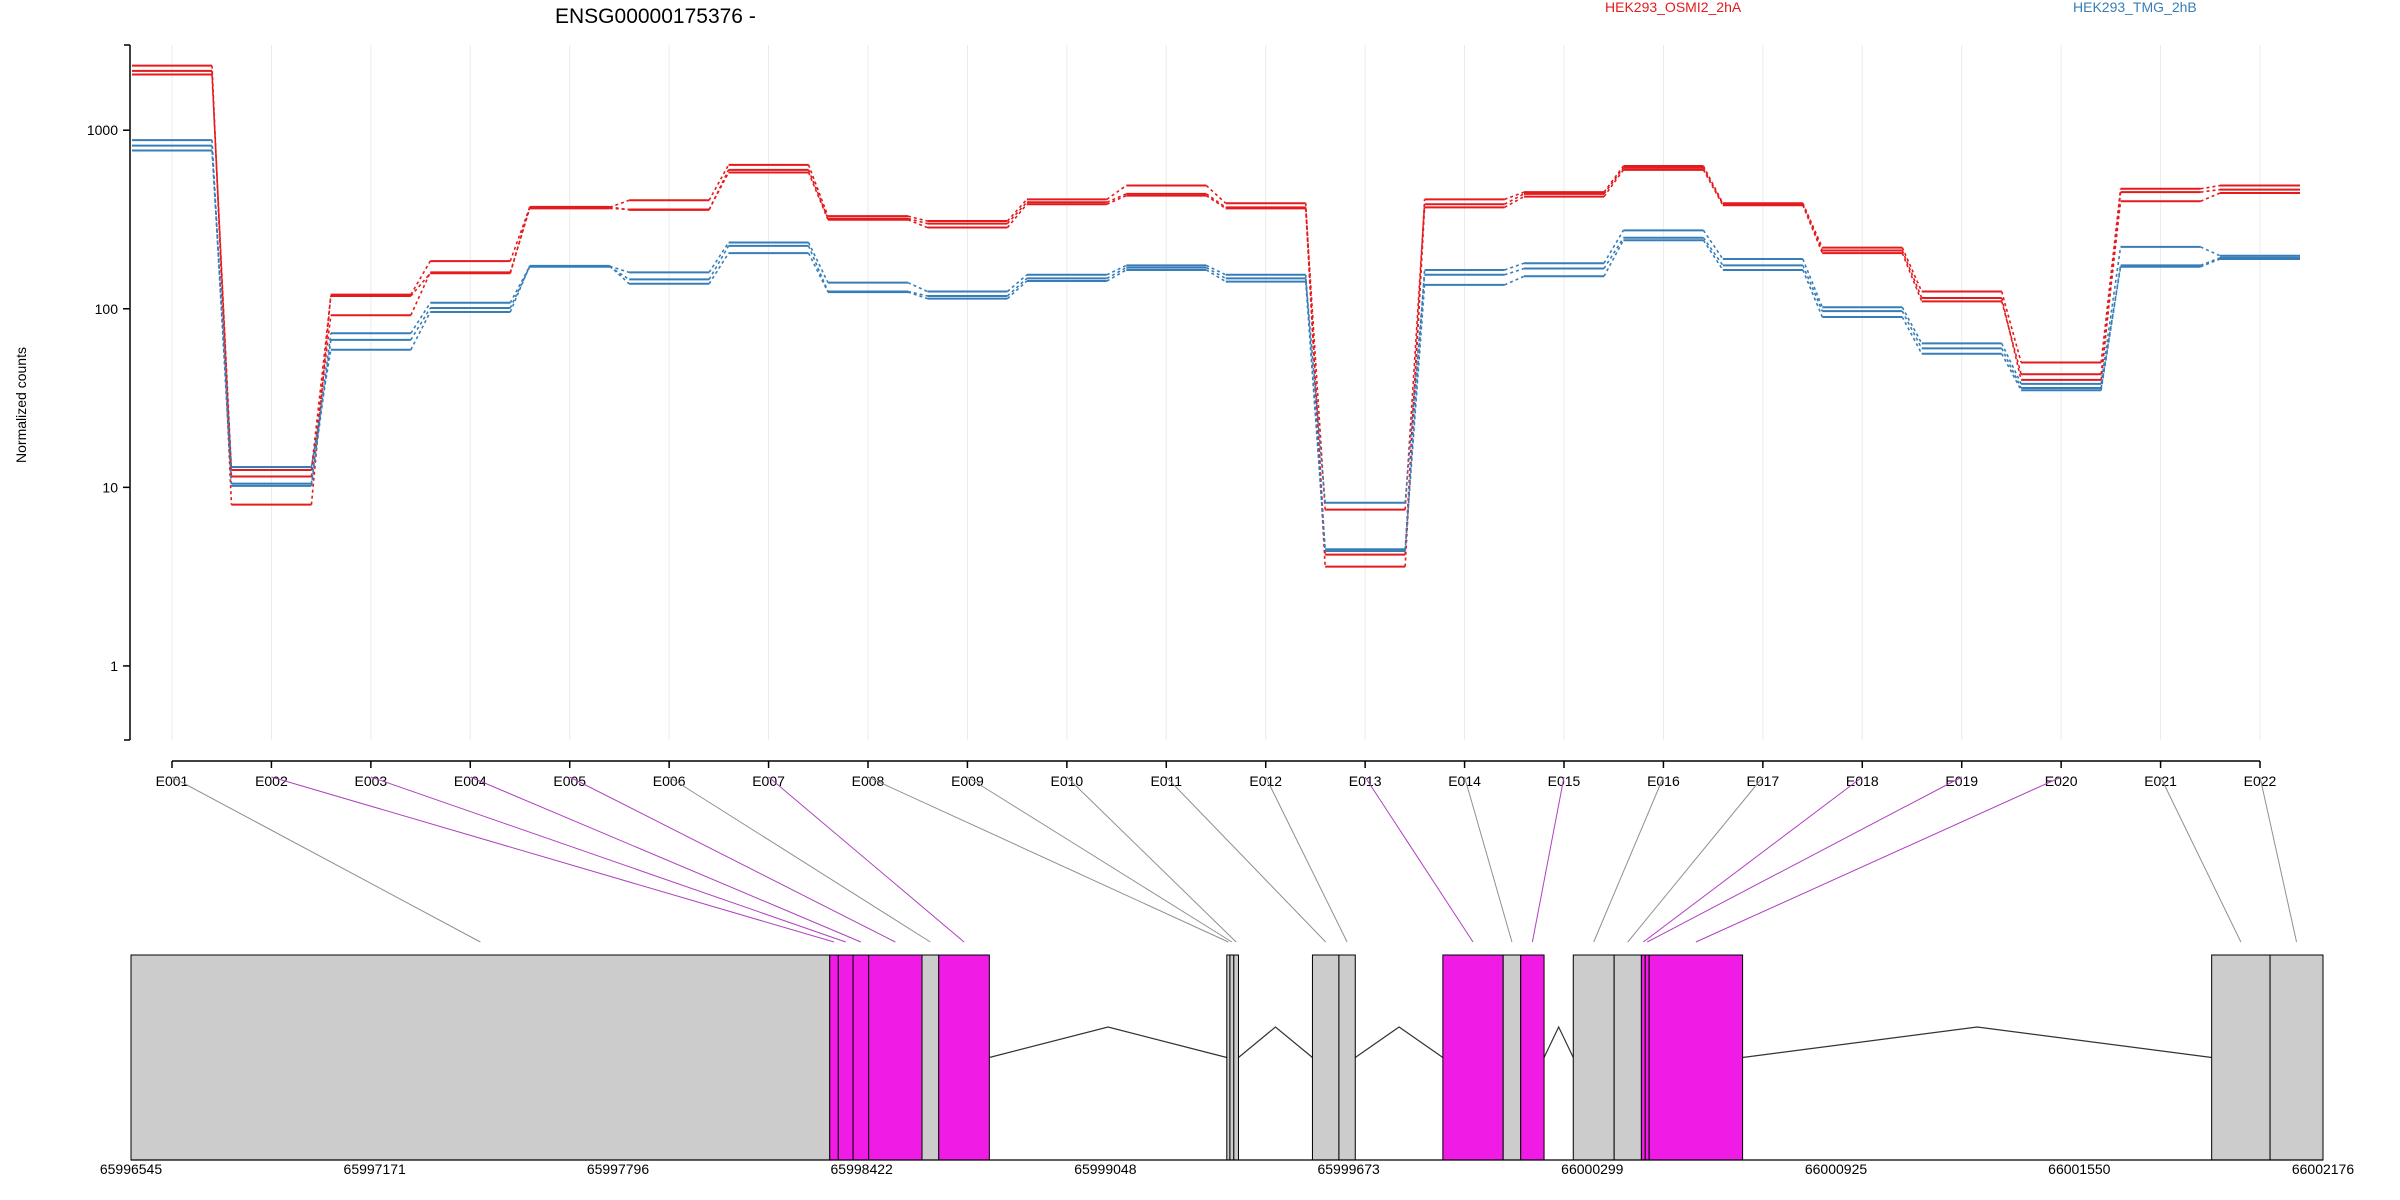 This screenshot has width=2400, height=1200. Describe the element at coordinates (1348, 1169) in the screenshot. I see `genomic-tick-label: 65999673` at that location.